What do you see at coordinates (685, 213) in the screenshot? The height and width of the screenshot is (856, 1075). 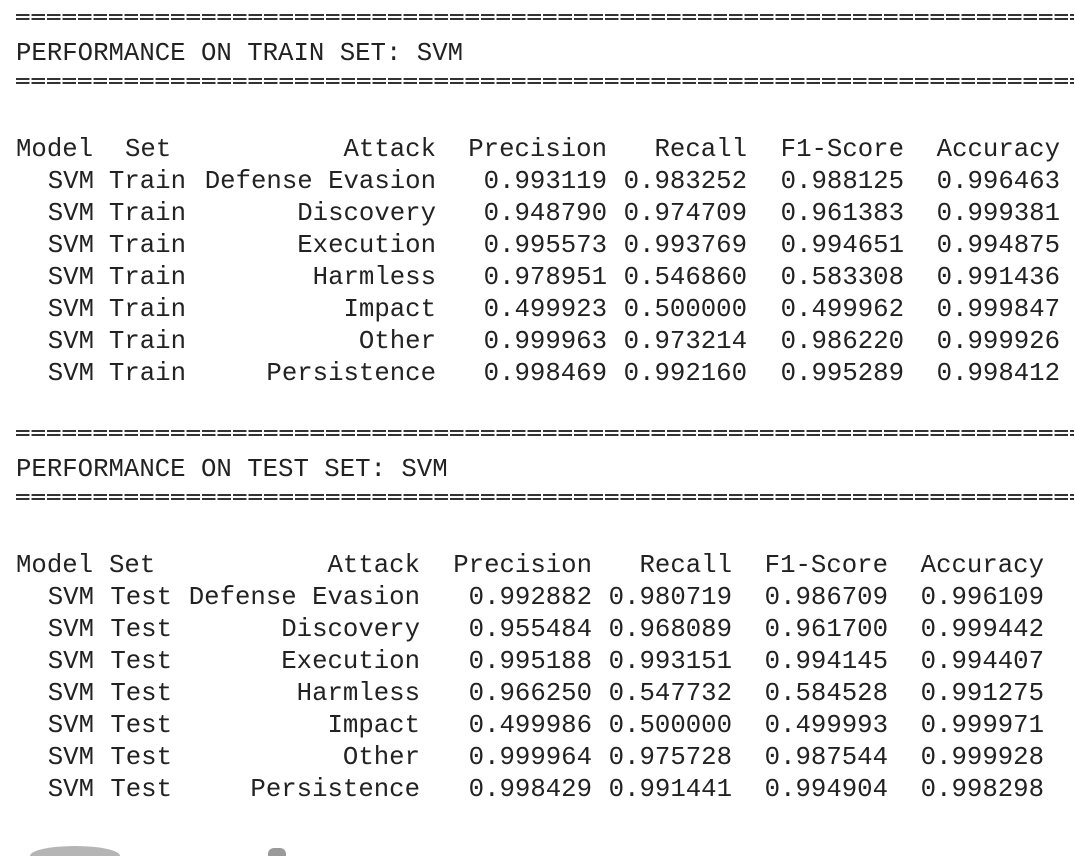 I see `table-cell: 0.974709` at bounding box center [685, 213].